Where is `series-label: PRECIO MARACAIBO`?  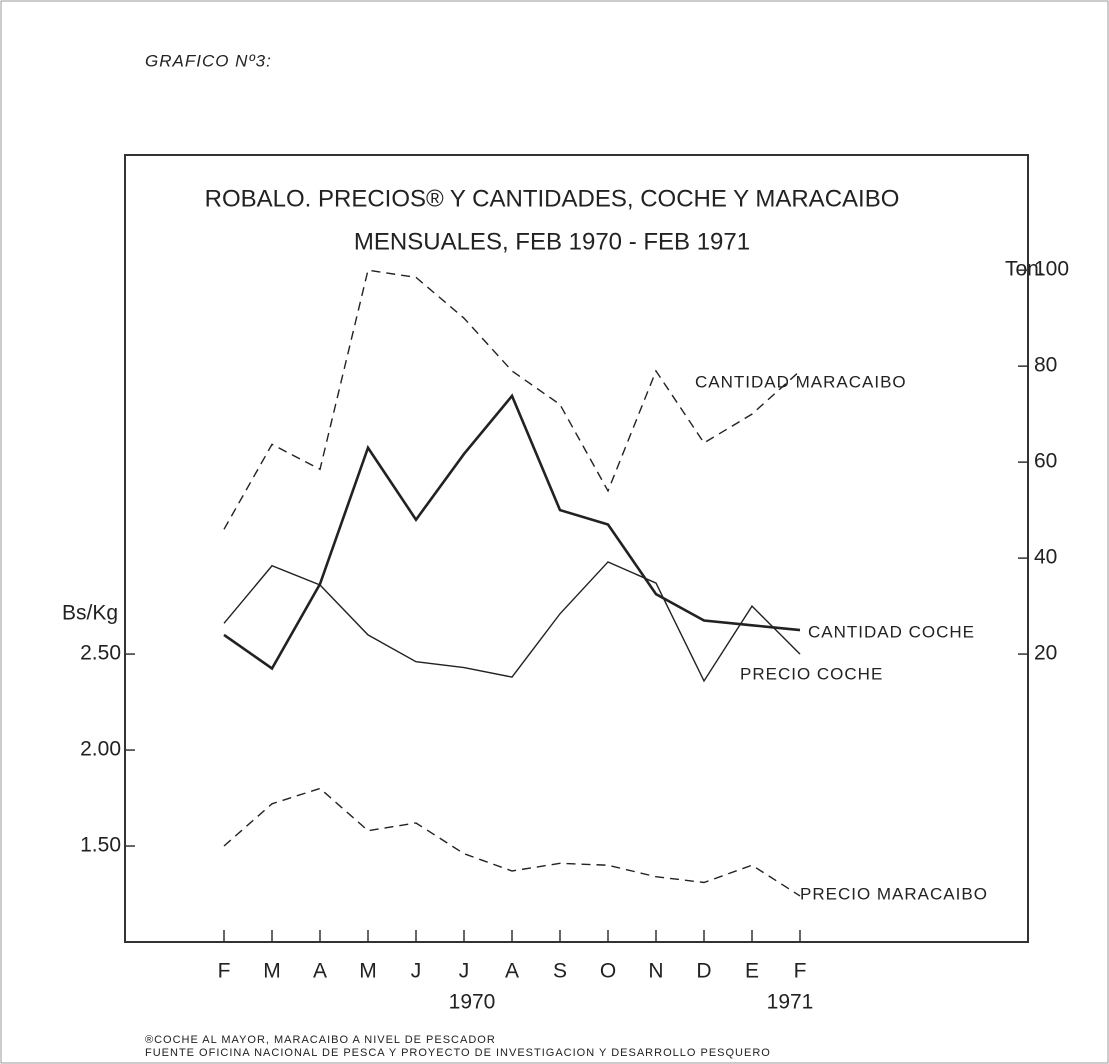
series-label: PRECIO MARACAIBO is located at coordinates (894, 893).